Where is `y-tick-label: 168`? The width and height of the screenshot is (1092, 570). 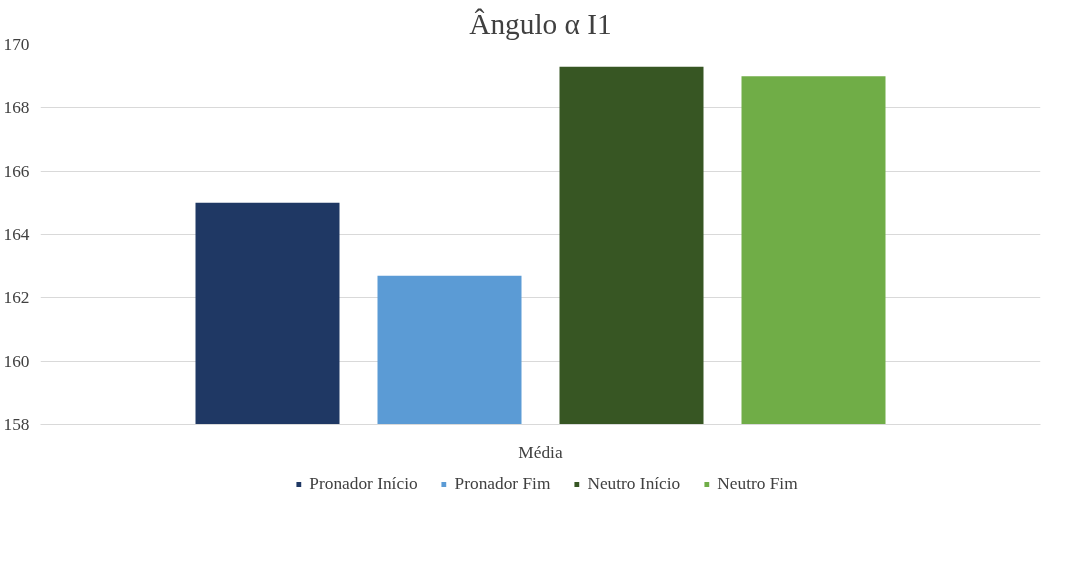
y-tick-label: 168 is located at coordinates (16, 108).